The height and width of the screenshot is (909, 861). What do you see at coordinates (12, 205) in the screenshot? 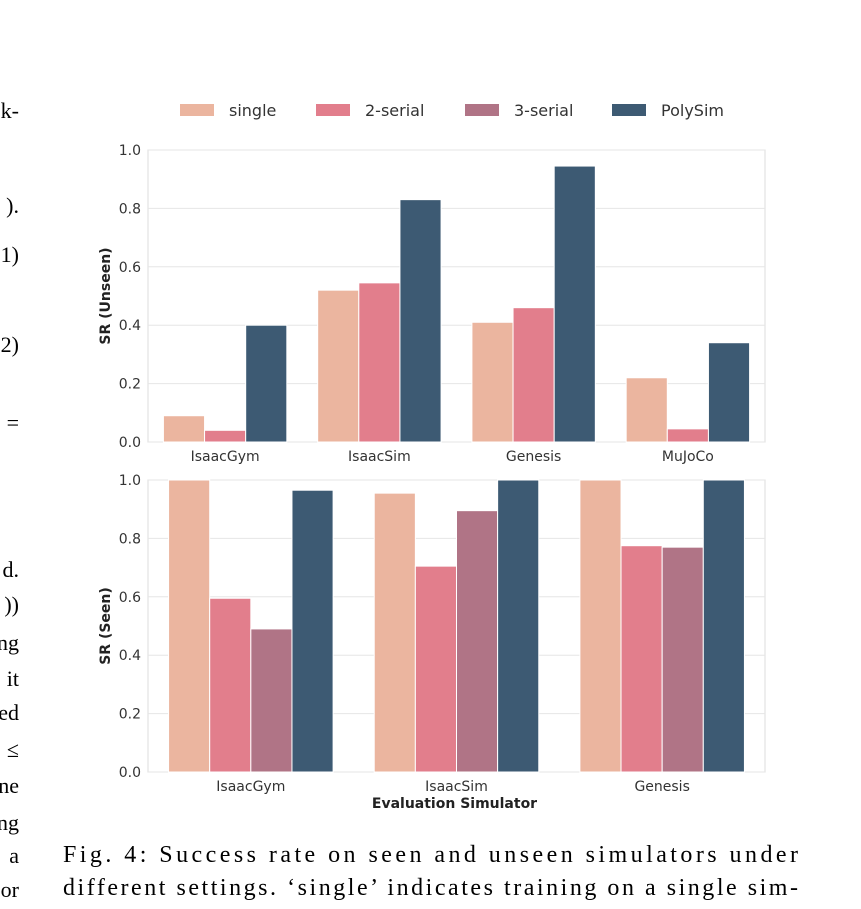
I see `margin-text: ).` at bounding box center [12, 205].